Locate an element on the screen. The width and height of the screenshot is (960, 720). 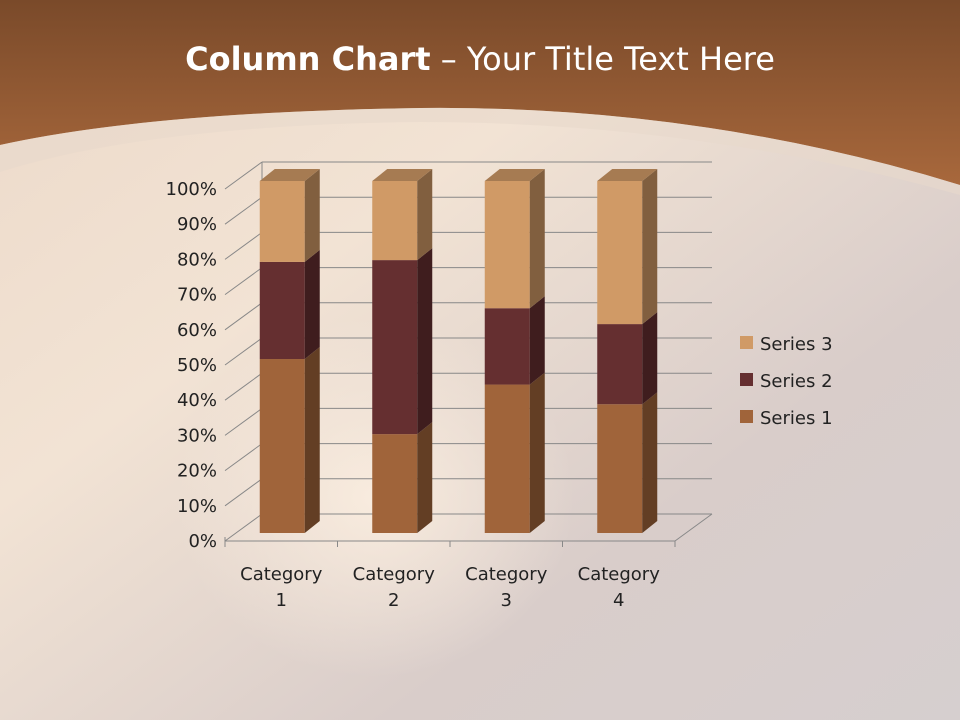
y-tick-label: 100% is located at coordinates (191, 189).